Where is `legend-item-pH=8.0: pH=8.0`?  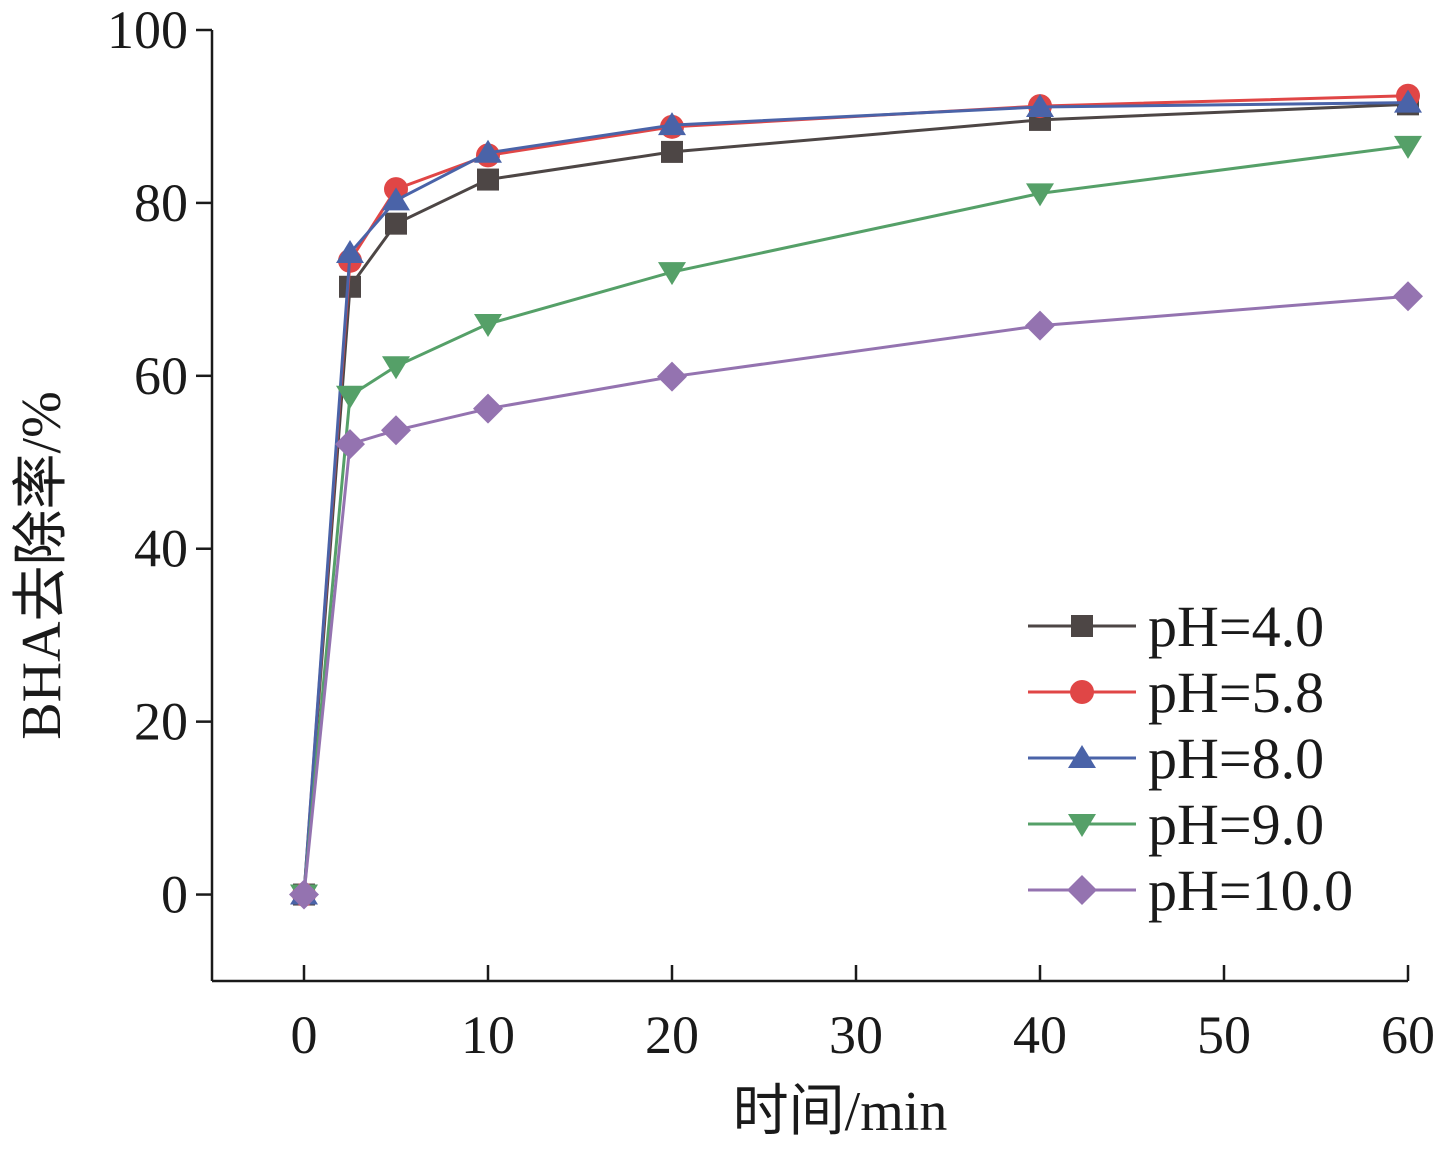 legend-item-pH=8.0: pH=8.0 is located at coordinates (1176, 758).